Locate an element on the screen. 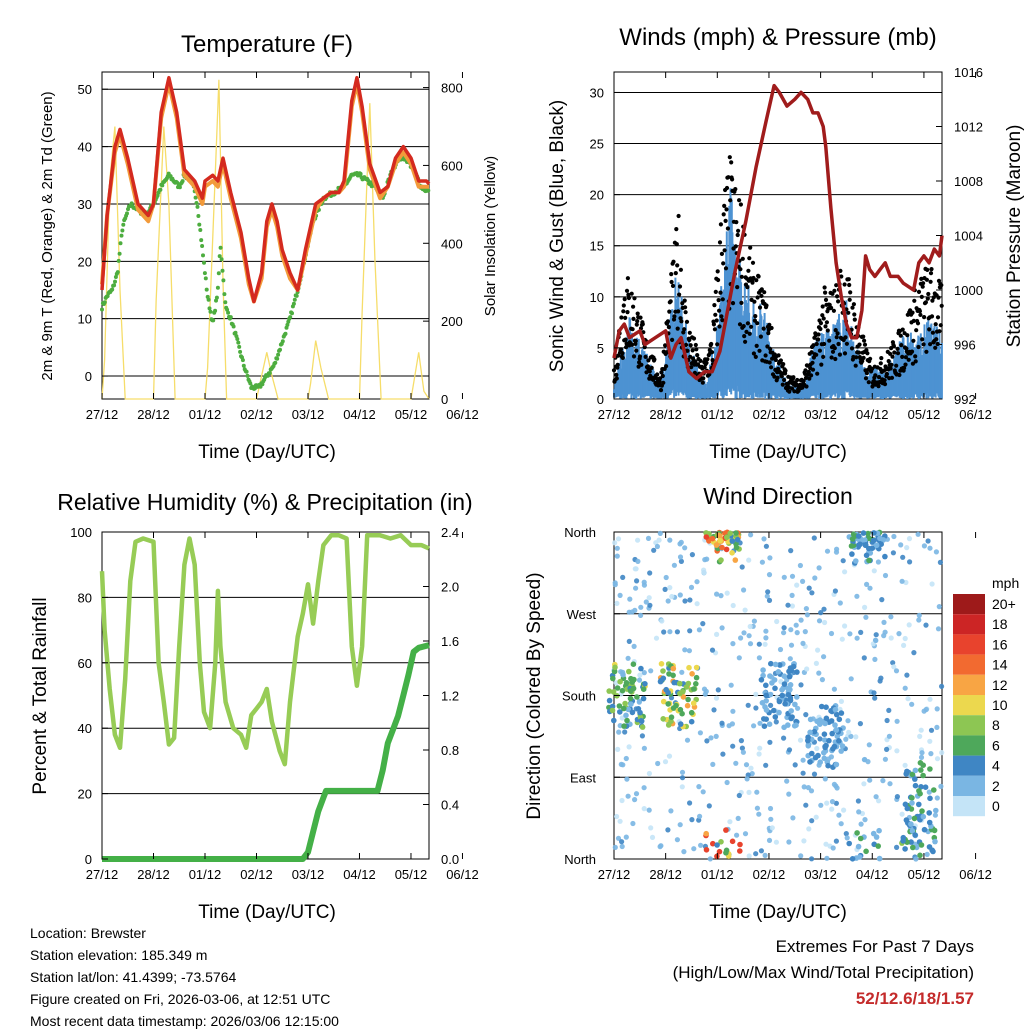 The image size is (1024, 1032). y-tick-label: 200 is located at coordinates (452, 321).